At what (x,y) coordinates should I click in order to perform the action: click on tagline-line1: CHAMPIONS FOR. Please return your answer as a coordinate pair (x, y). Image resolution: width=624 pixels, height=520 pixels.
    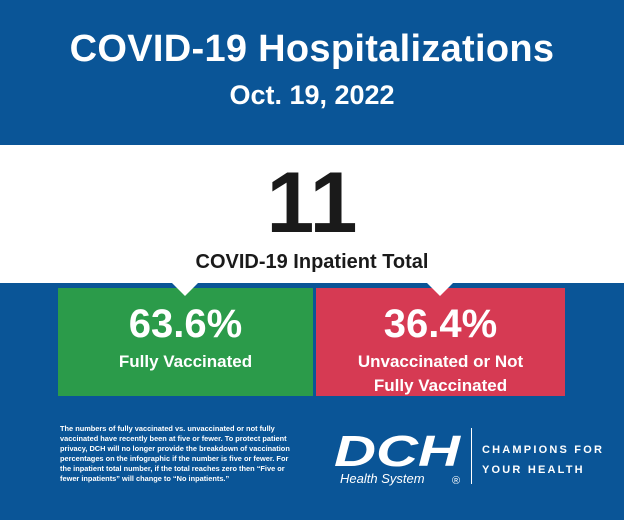
    Looking at the image, I should click on (543, 450).